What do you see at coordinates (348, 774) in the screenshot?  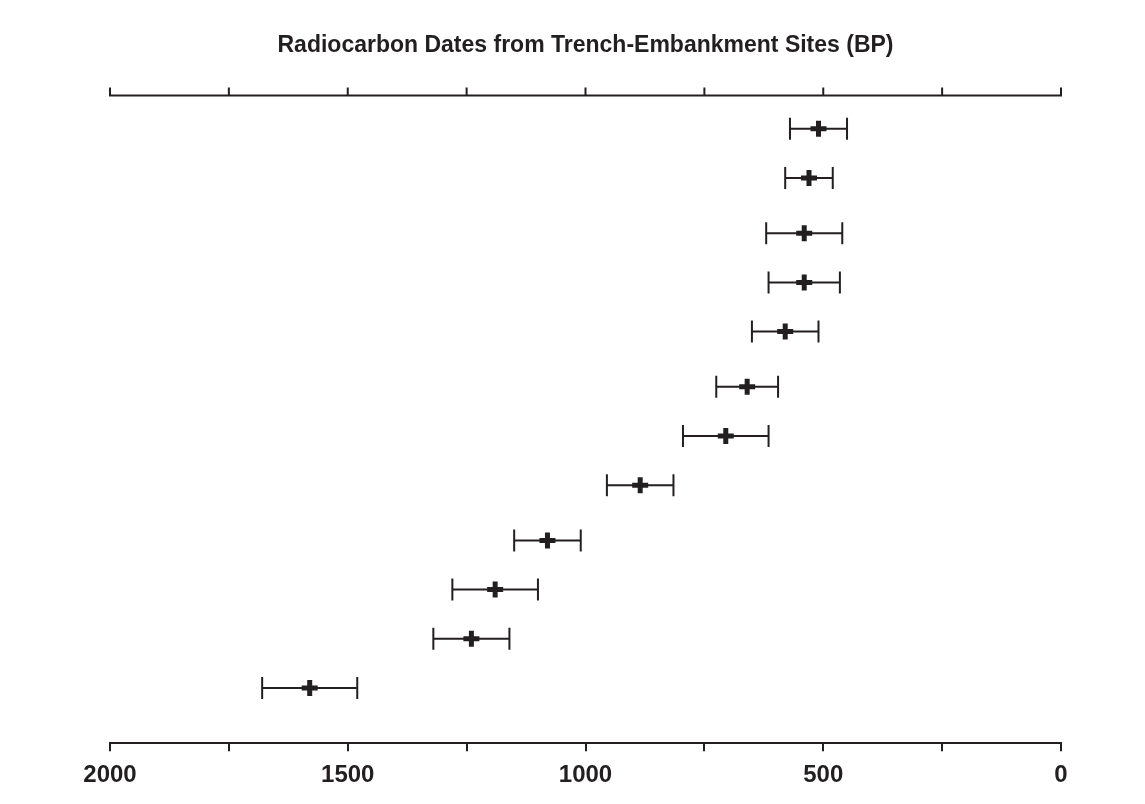 I see `x-tick-label: 1500` at bounding box center [348, 774].